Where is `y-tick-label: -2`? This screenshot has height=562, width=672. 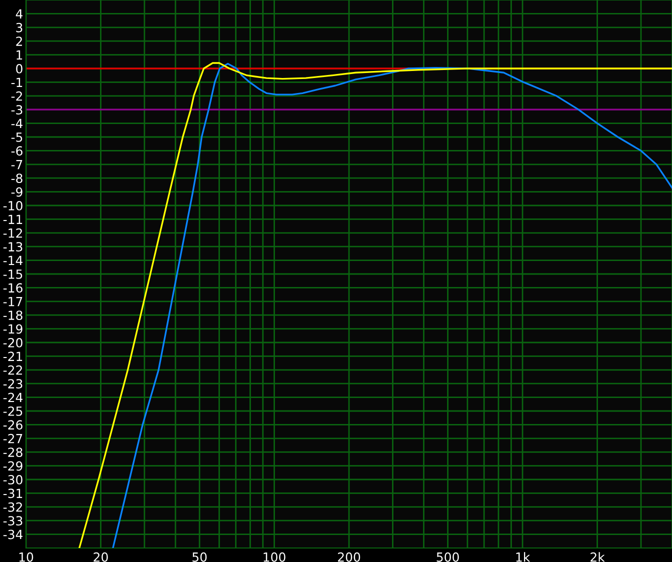 y-tick-label: -2 is located at coordinates (16, 96).